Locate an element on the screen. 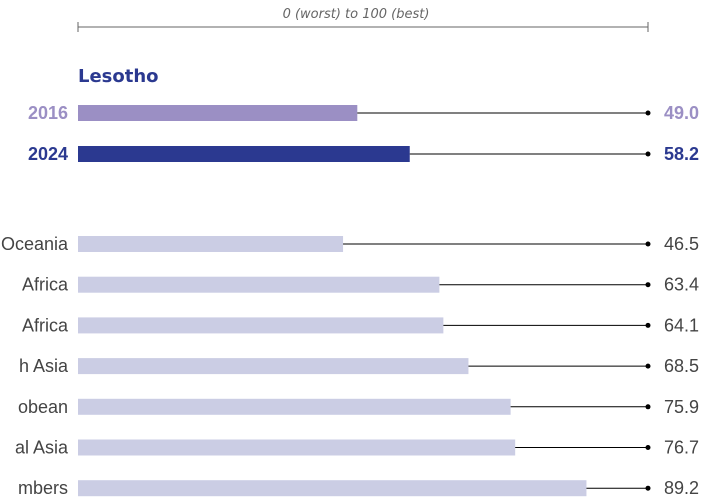 The image size is (712, 499). comparison-label-4: obean is located at coordinates (43, 407).